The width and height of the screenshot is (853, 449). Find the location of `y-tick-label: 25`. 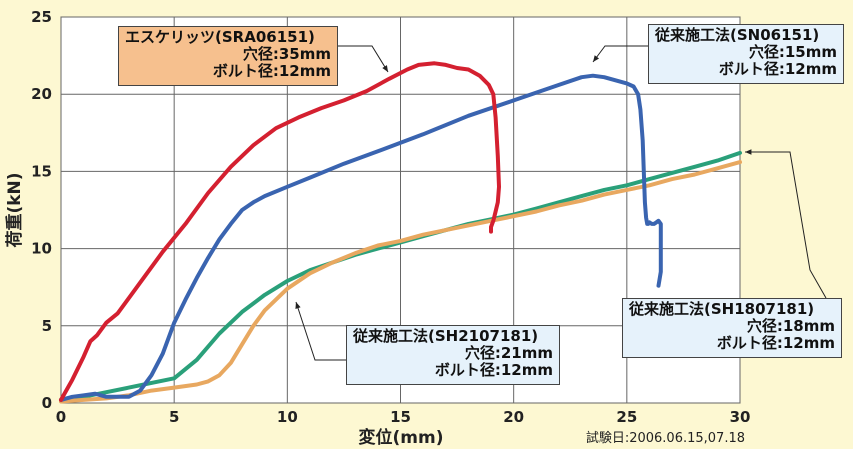

y-tick-label: 25 is located at coordinates (41, 17).